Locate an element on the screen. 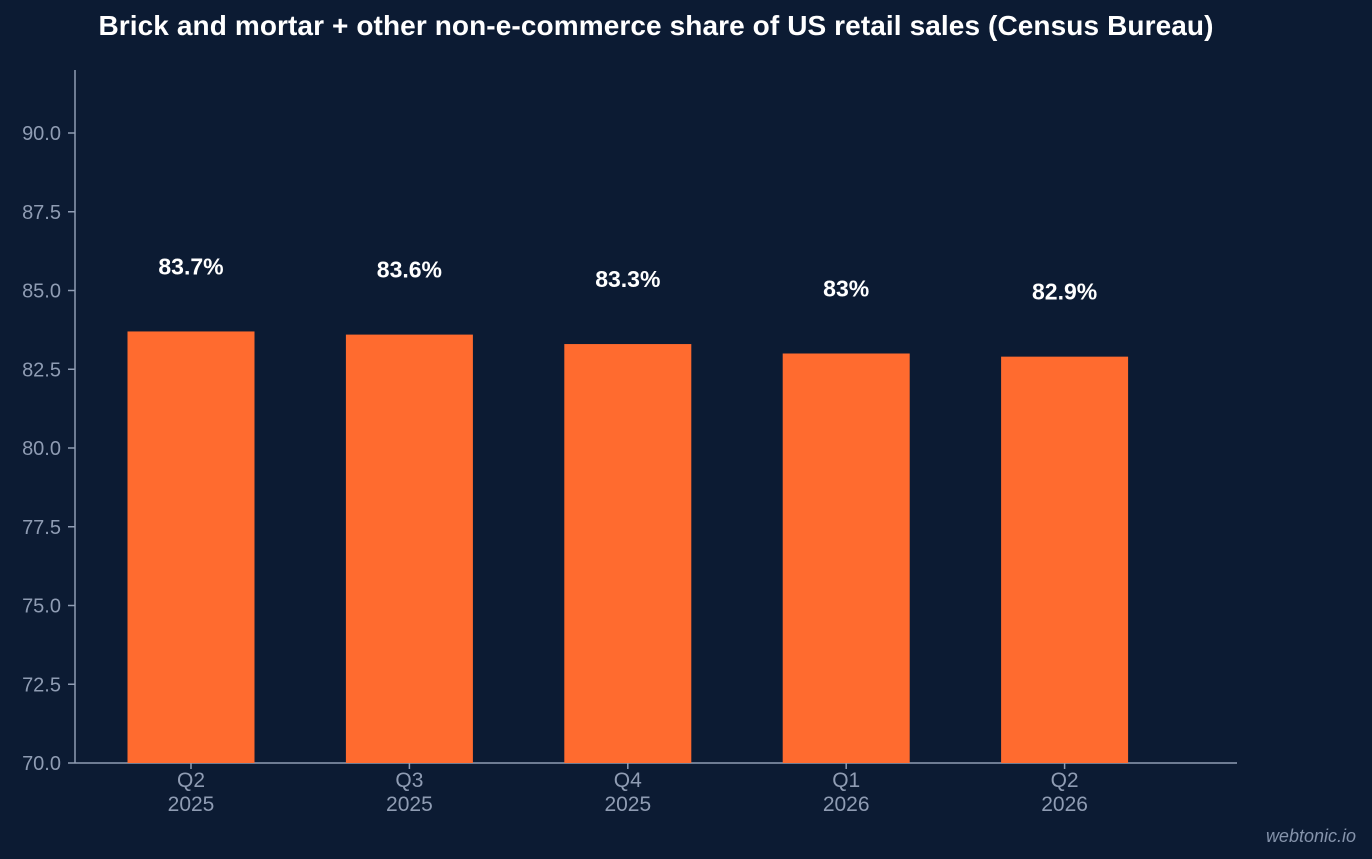  x-tick-label-quarter: Q4 is located at coordinates (628, 780).